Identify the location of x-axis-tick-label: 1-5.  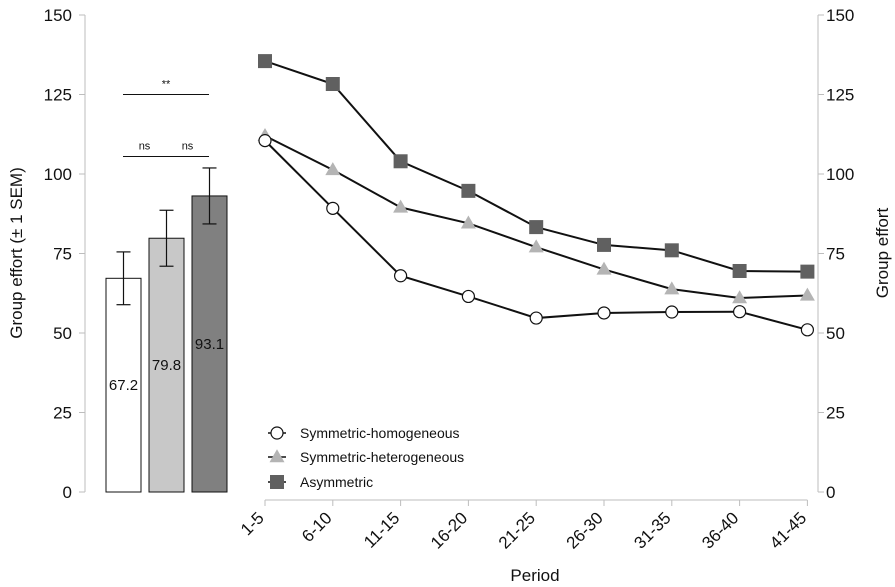
(252, 523).